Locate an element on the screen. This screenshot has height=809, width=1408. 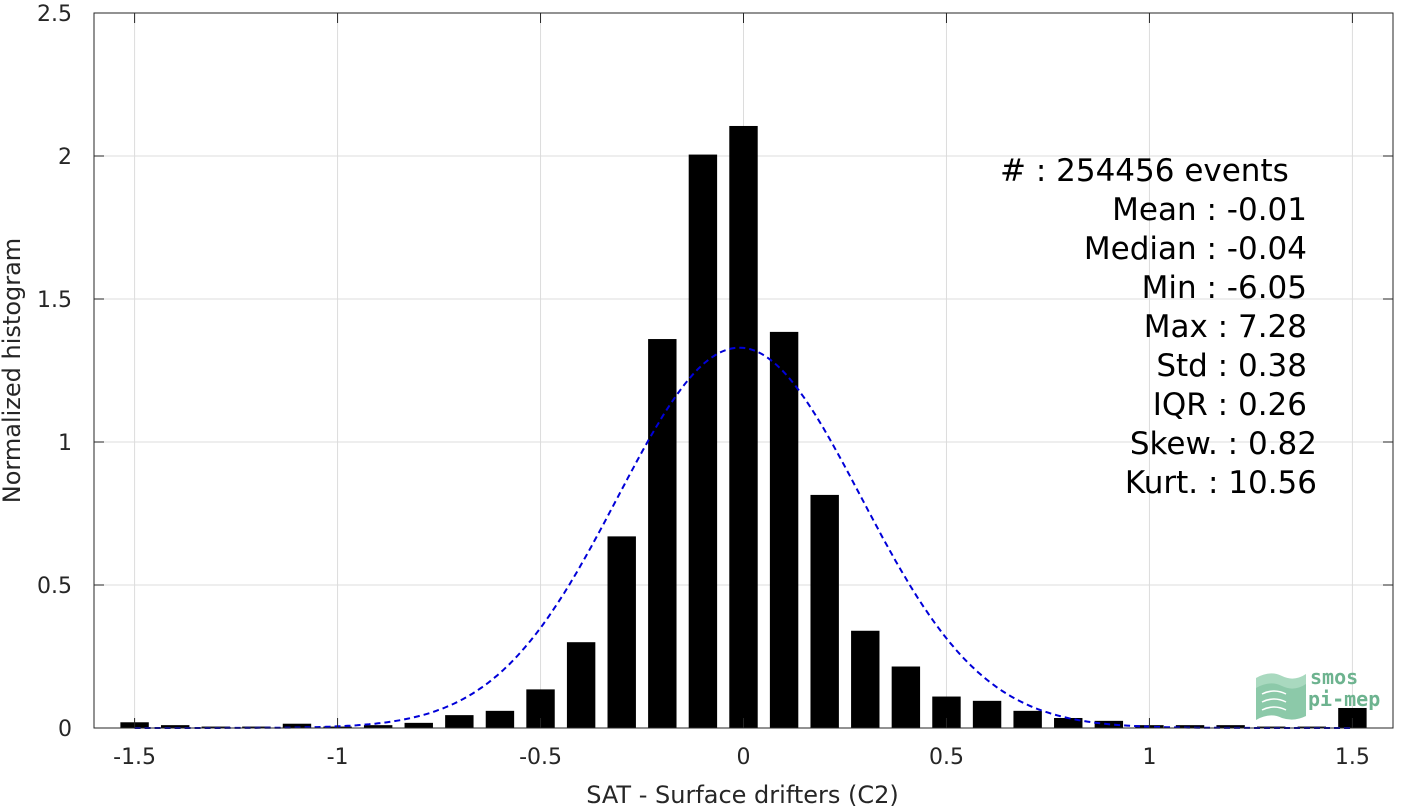
logo-waves-icon is located at coordinates (1281, 696).